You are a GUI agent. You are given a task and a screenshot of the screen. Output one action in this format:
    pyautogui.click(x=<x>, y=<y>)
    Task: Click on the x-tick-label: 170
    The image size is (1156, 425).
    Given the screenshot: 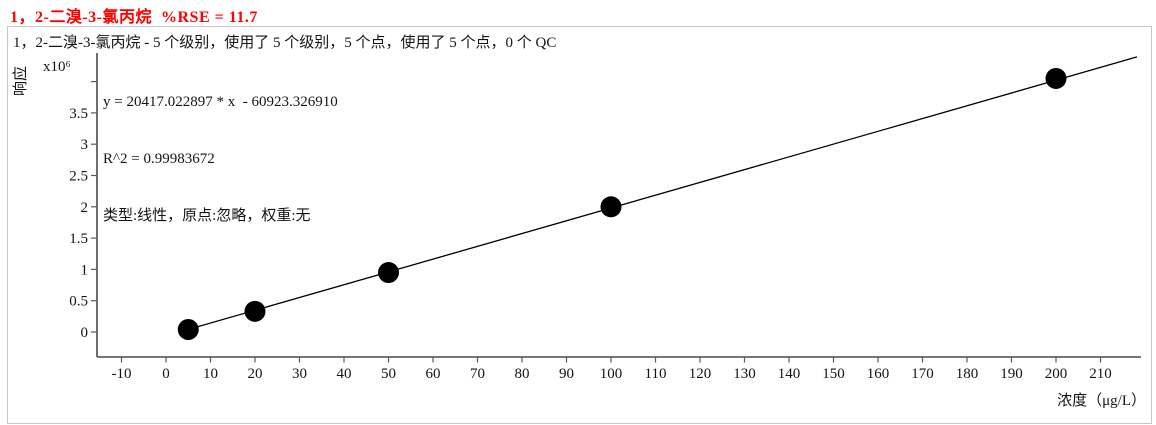 What is the action you would take?
    pyautogui.click(x=922, y=374)
    